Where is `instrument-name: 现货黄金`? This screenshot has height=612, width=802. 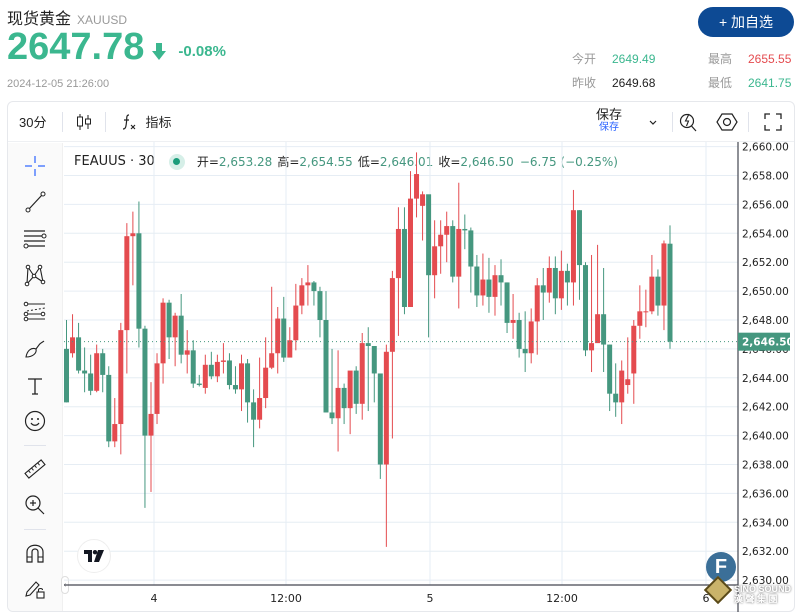 instrument-name: 现货黄金 is located at coordinates (39, 19).